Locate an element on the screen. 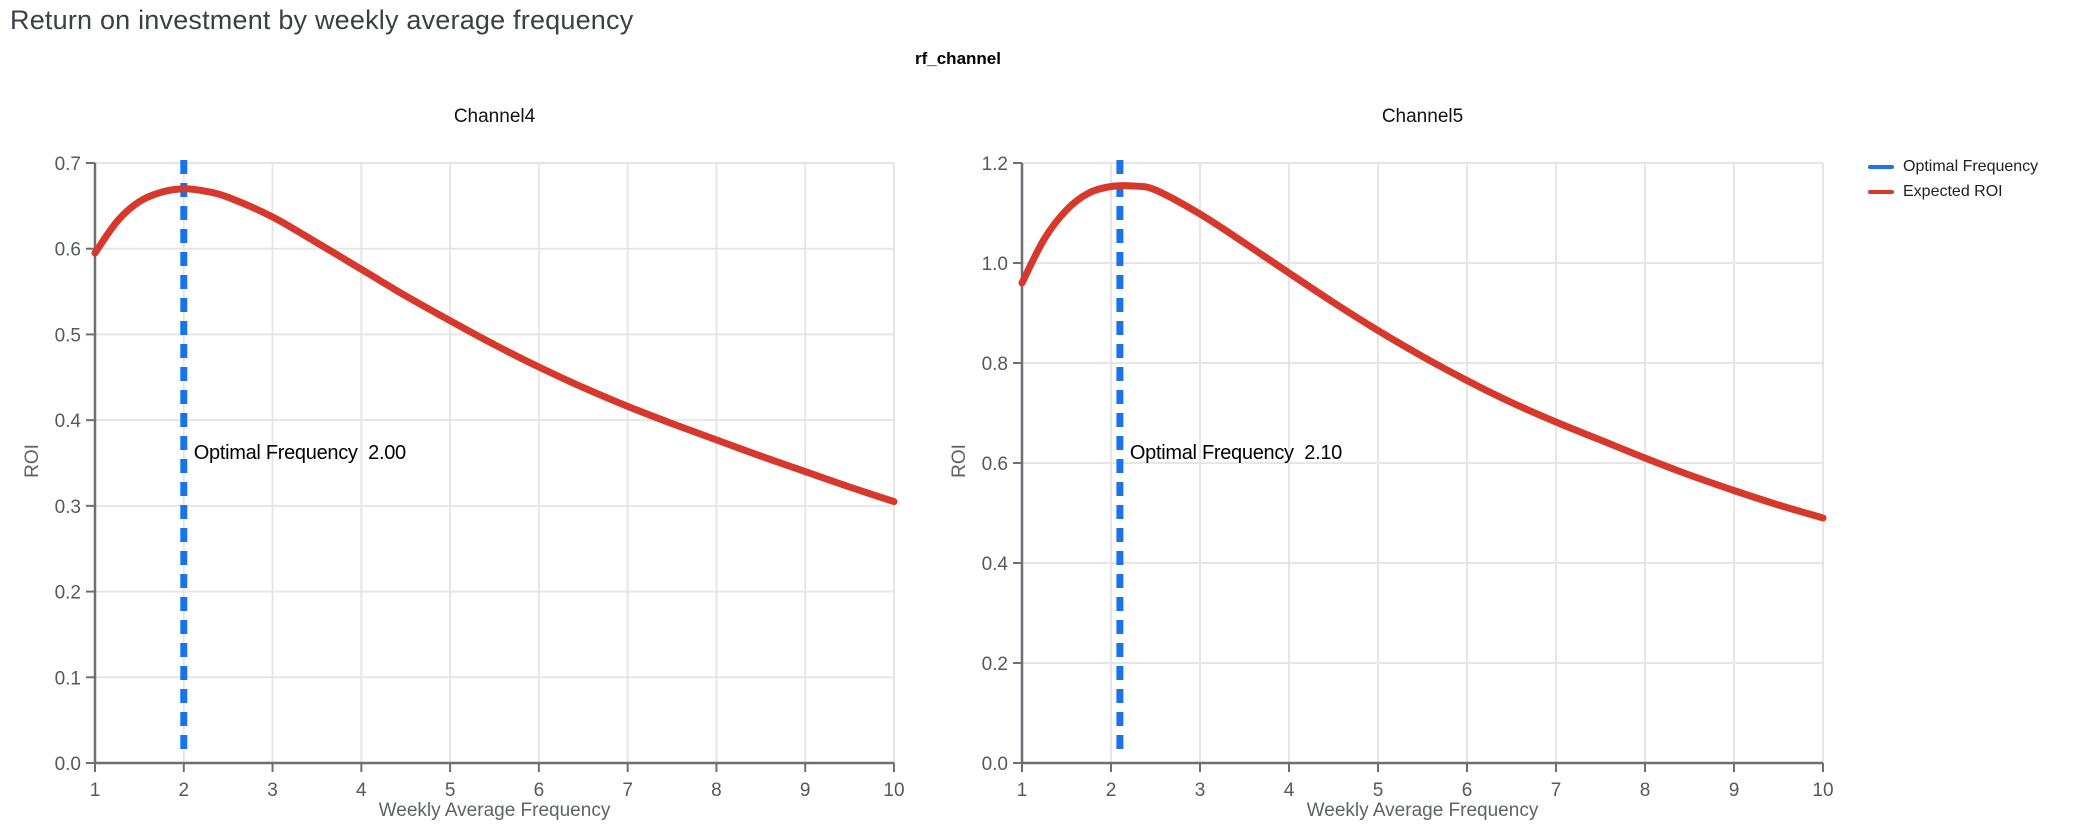  subplot-title-channel5: Channel5 is located at coordinates (1422, 116).